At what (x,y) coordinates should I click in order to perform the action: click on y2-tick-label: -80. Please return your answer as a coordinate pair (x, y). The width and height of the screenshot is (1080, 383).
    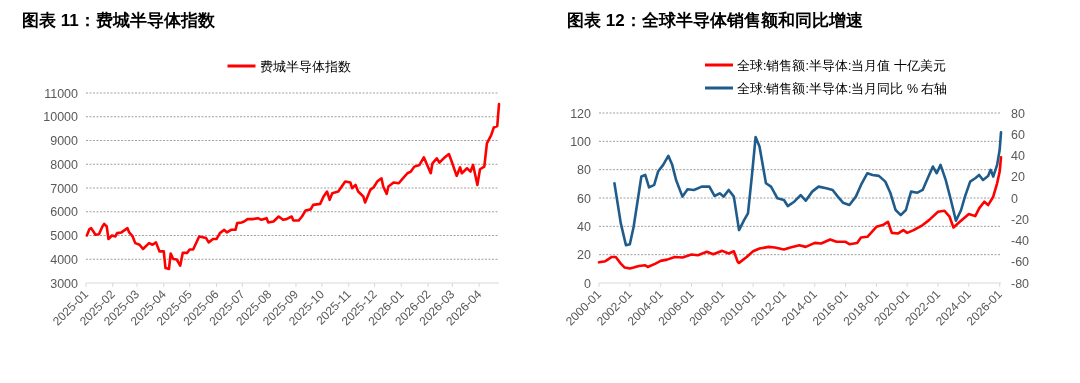
    Looking at the image, I should click on (1020, 283).